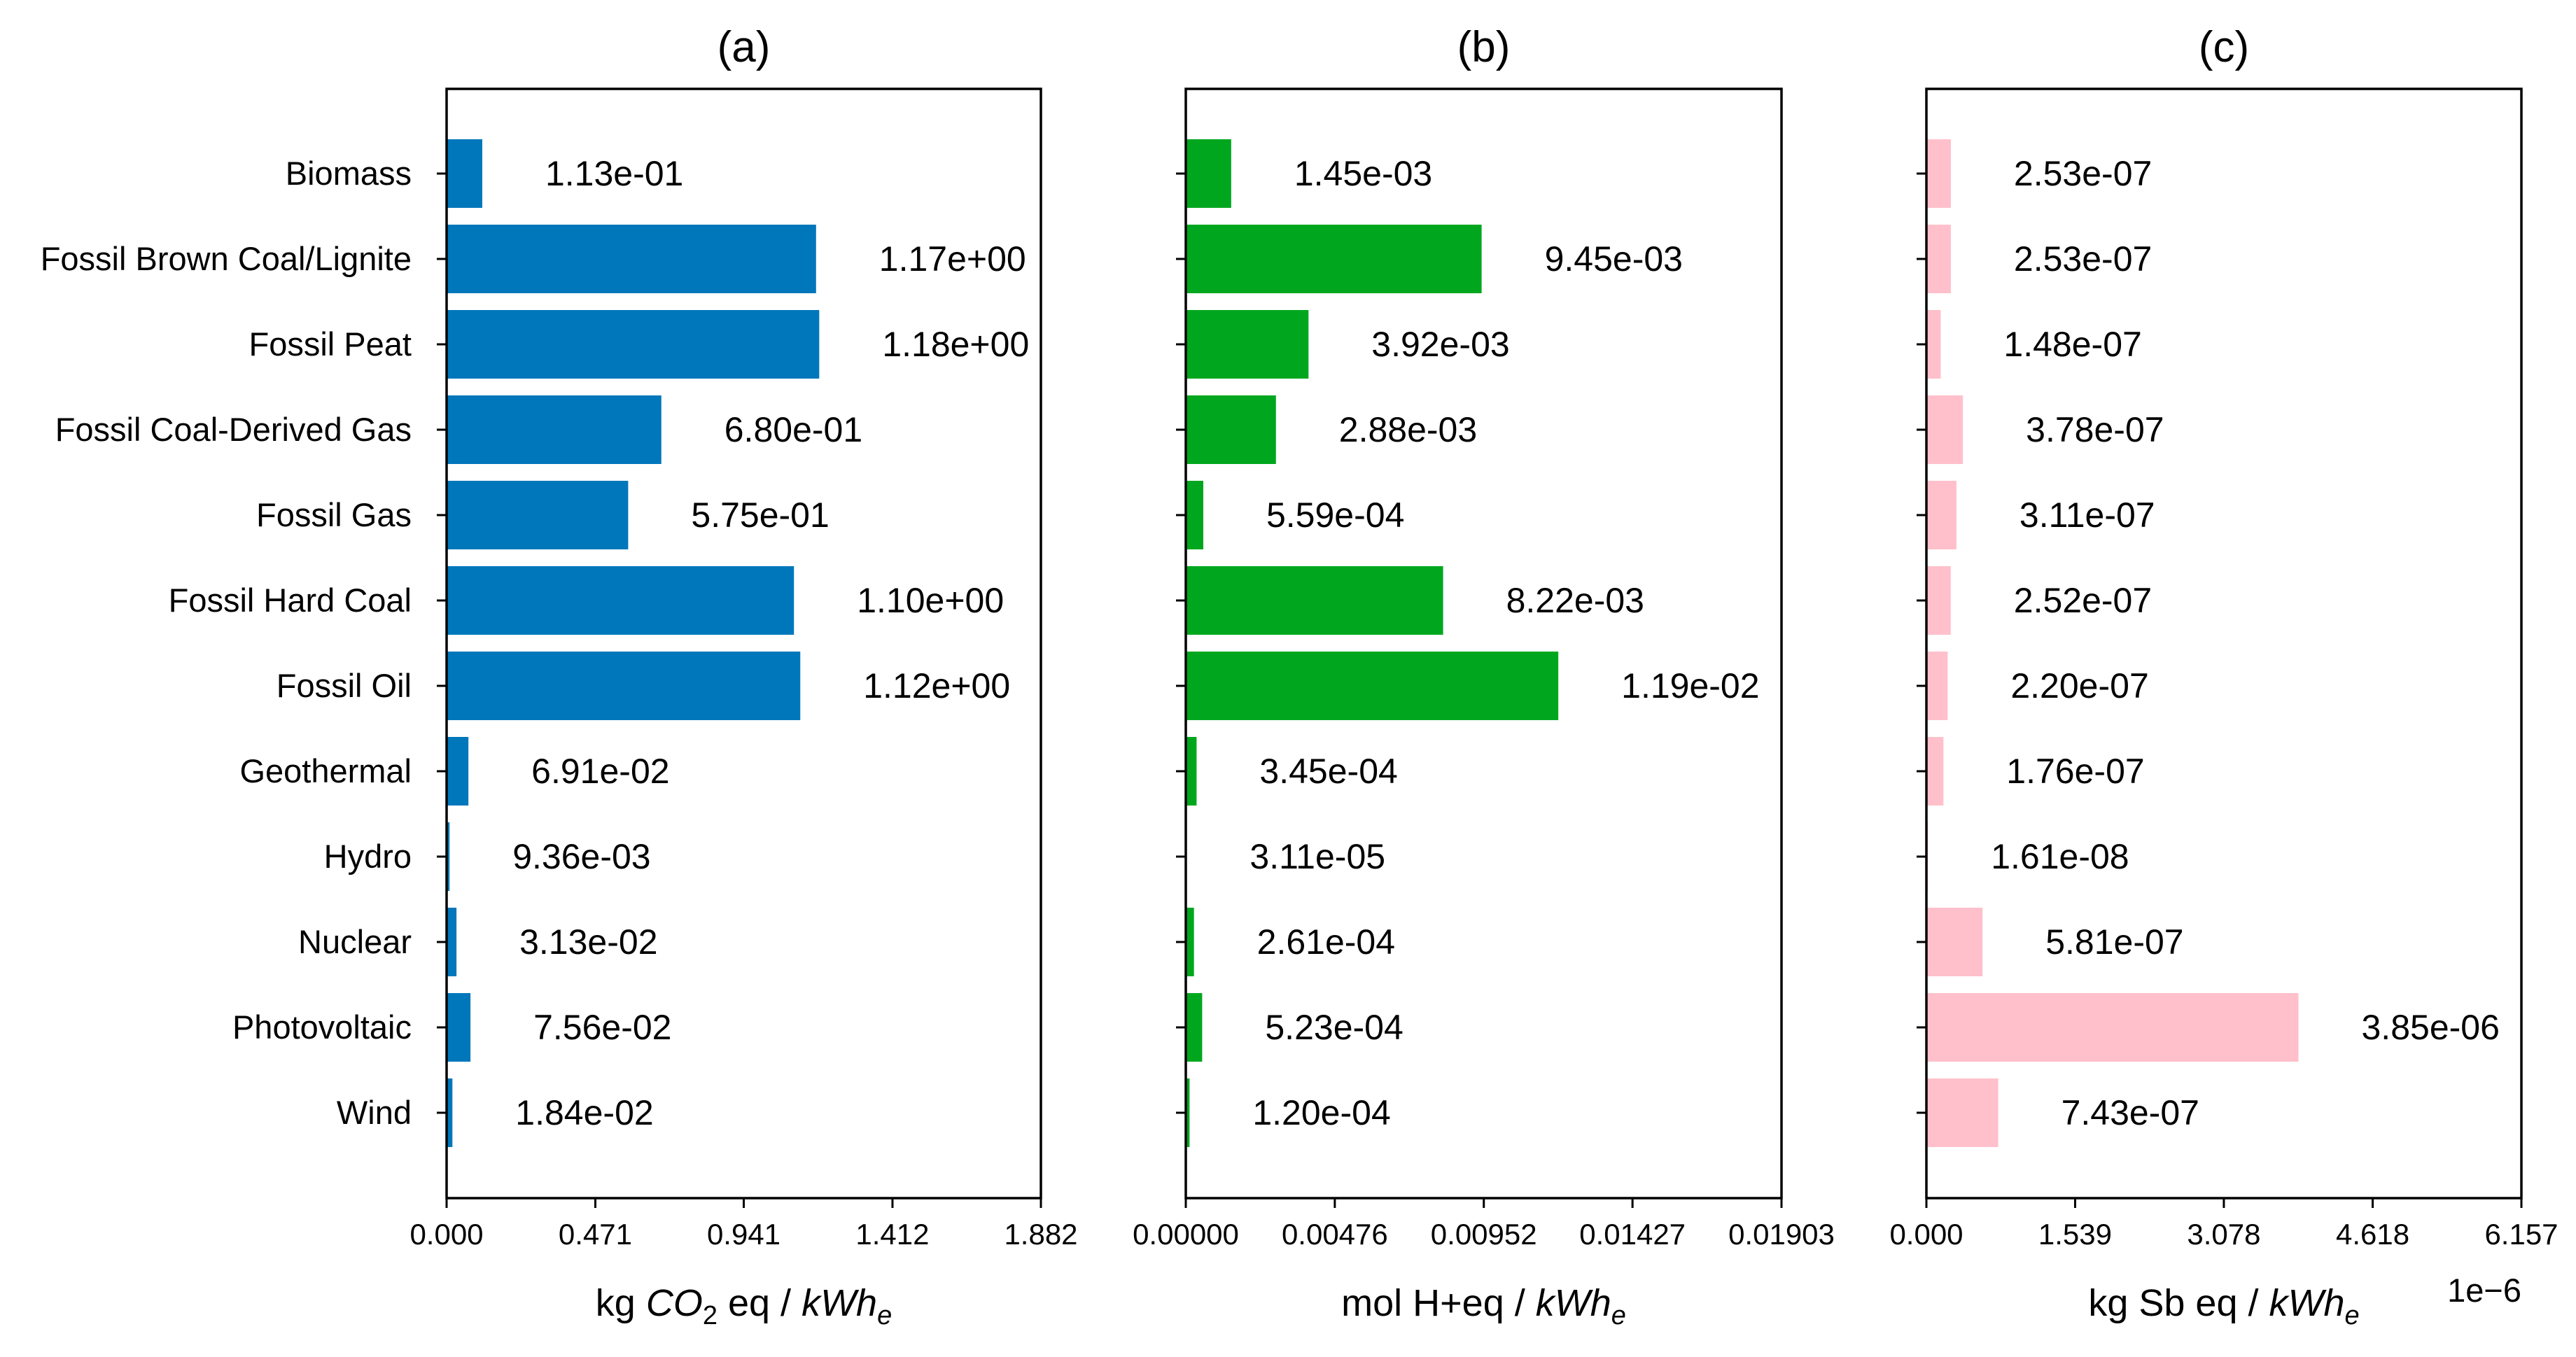 The height and width of the screenshot is (1357, 2576). Describe the element at coordinates (1408, 430) in the screenshot. I see `value-label: 2.88e-03` at that location.